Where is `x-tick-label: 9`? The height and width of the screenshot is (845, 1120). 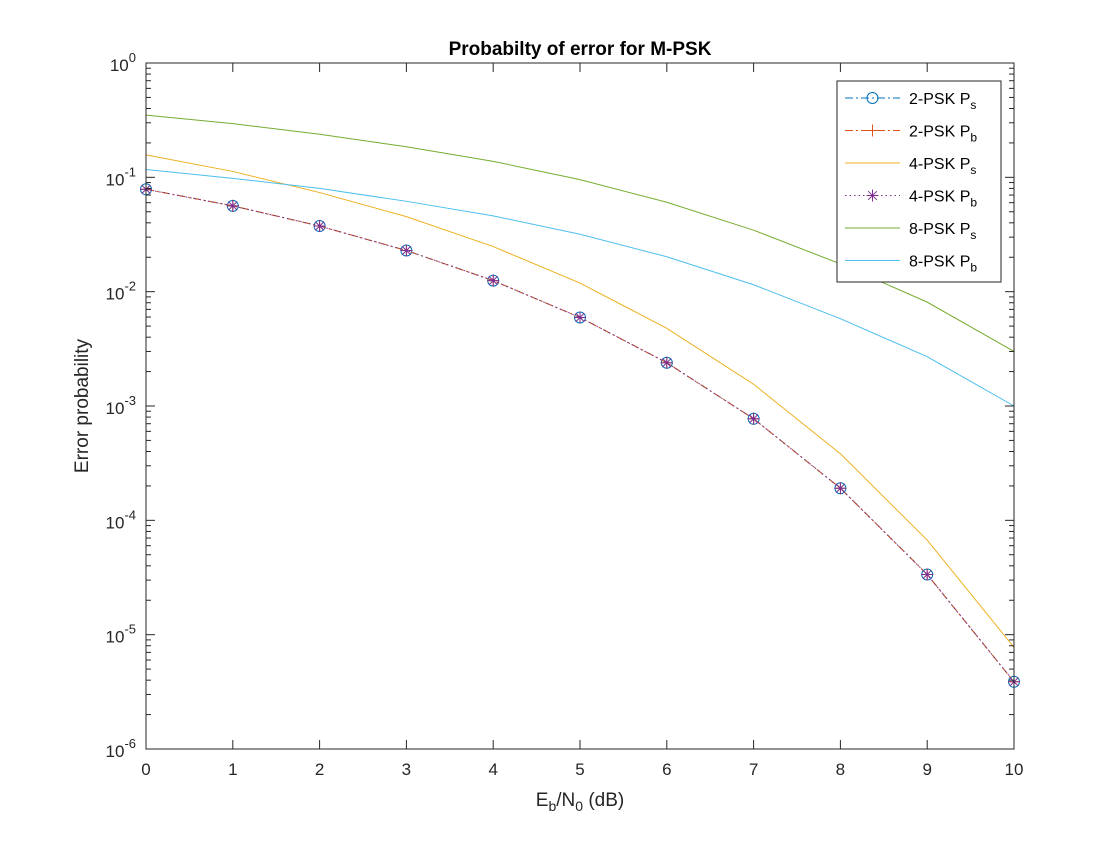
x-tick-label: 9 is located at coordinates (926, 769).